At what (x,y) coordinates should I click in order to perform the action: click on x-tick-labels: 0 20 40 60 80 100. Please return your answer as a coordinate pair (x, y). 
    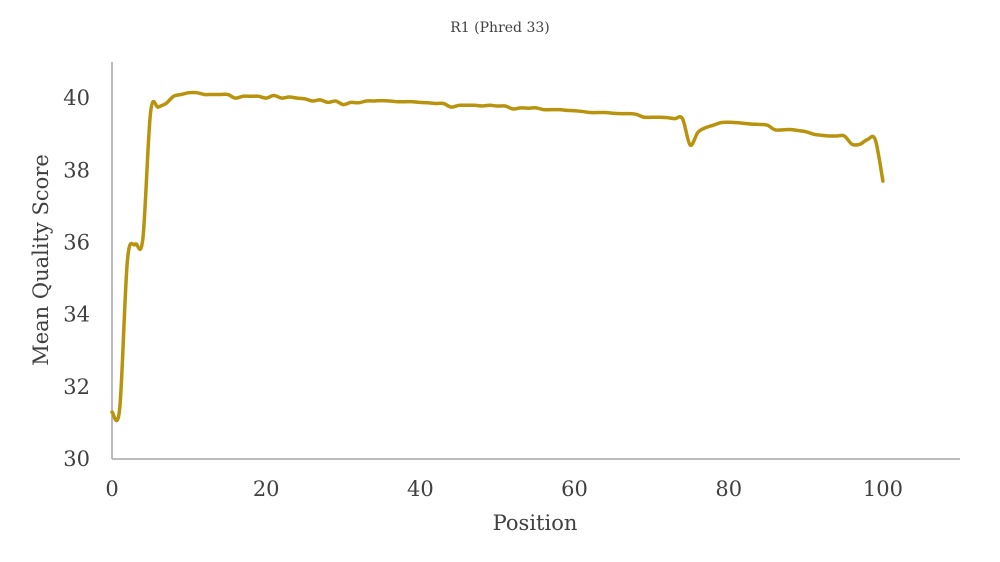
    Looking at the image, I should click on (504, 489).